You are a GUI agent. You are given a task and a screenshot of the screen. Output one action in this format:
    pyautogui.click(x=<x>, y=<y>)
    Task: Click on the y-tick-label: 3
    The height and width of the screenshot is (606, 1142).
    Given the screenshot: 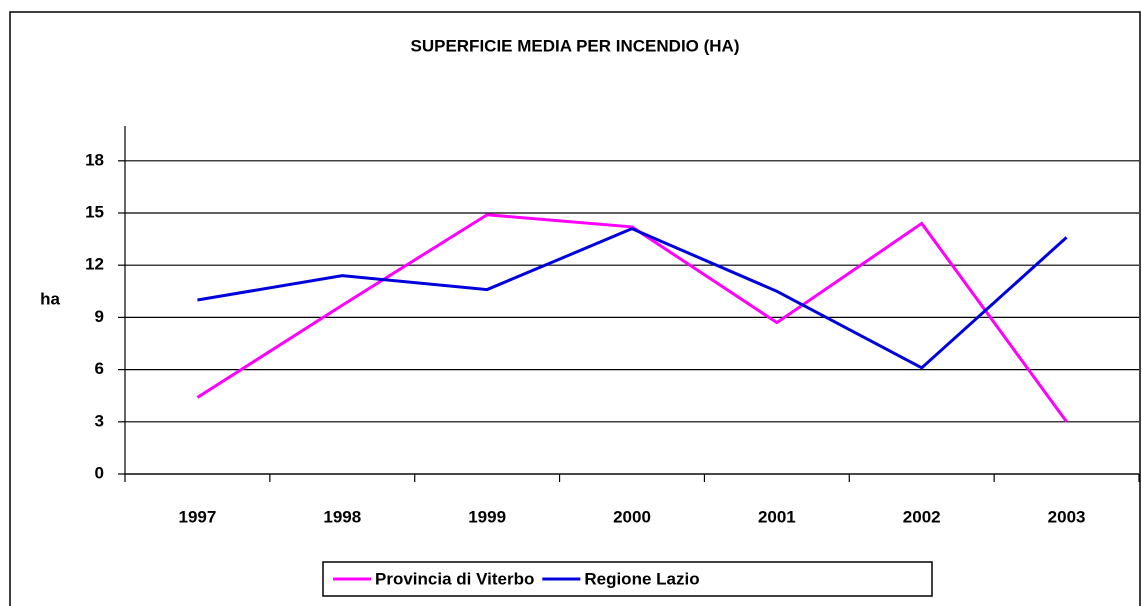 What is the action you would take?
    pyautogui.click(x=99, y=420)
    